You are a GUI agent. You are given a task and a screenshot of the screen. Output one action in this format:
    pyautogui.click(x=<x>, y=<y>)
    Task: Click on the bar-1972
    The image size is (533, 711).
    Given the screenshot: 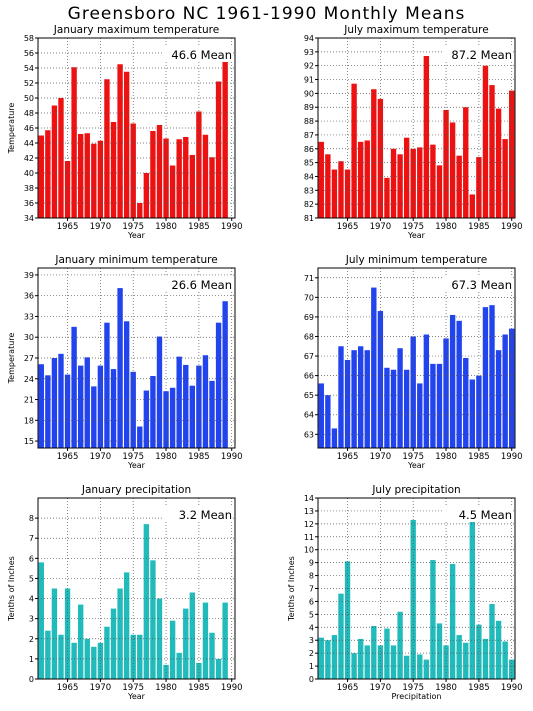 What is the action you would take?
    pyautogui.click(x=393, y=408)
    